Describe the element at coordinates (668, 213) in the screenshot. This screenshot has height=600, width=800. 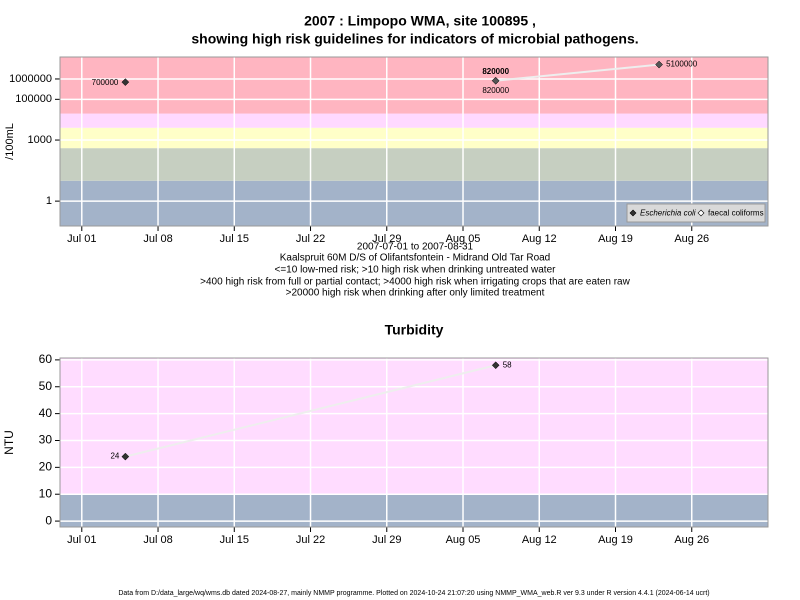
I see `legend-label: Escherichia coli` at that location.